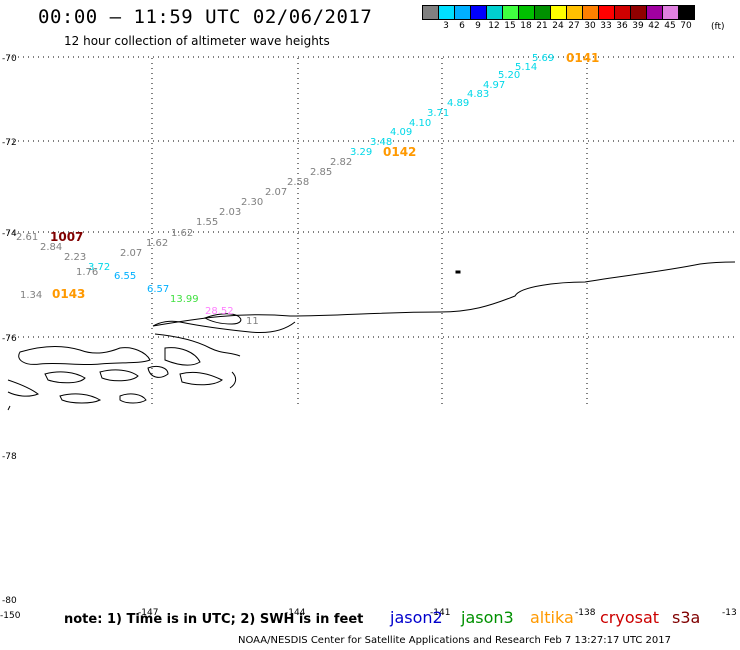 The width and height of the screenshot is (740, 650). What do you see at coordinates (590, 26) in the screenshot?
I see `color-scale-label: 30` at bounding box center [590, 26].